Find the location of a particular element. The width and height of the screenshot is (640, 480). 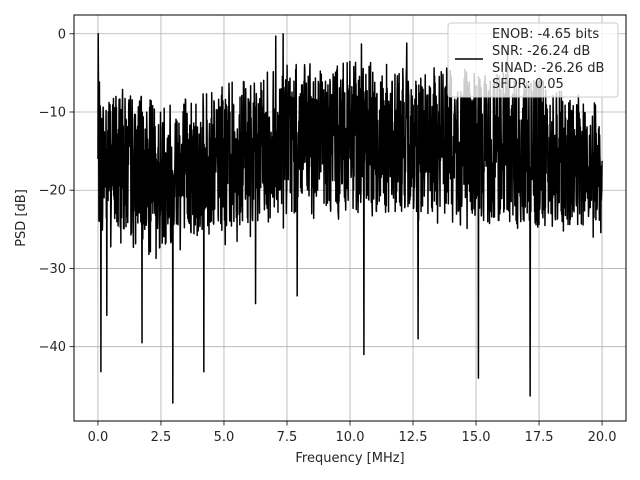

legend-entry-sfdr: SFDR: 0.05 is located at coordinates (528, 84).